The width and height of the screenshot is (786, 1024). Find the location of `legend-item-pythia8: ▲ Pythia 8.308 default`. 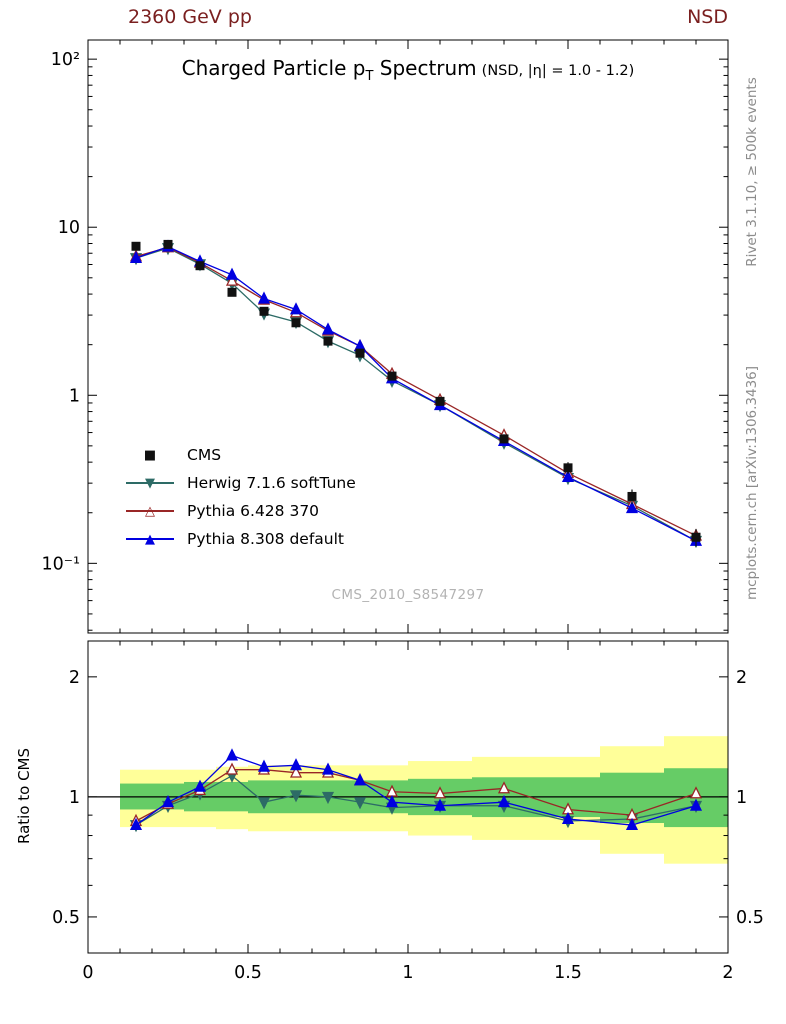

legend-item-pythia8: ▲ Pythia 8.308 default is located at coordinates (241, 539).